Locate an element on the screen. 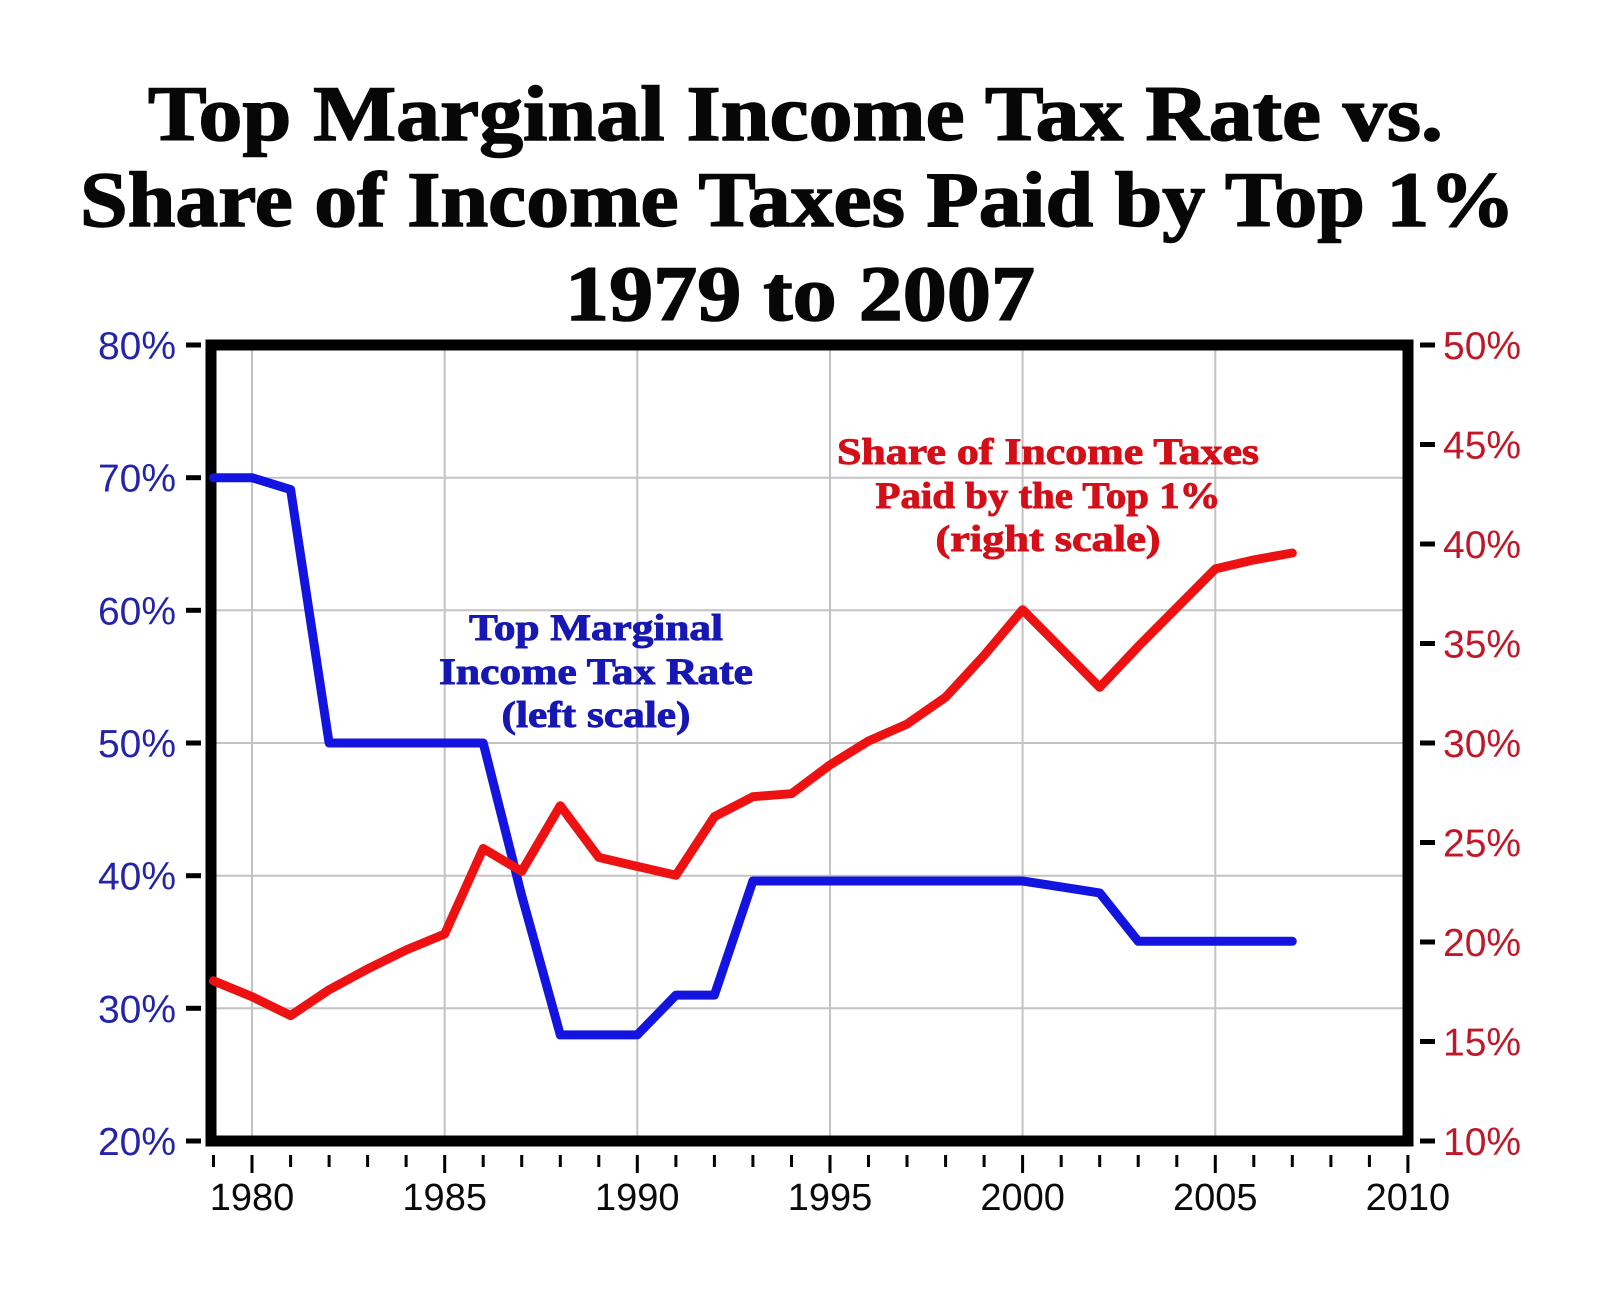 The height and width of the screenshot is (1291, 1600). svg-text: Income Tax Rate is located at coordinates (596, 672).